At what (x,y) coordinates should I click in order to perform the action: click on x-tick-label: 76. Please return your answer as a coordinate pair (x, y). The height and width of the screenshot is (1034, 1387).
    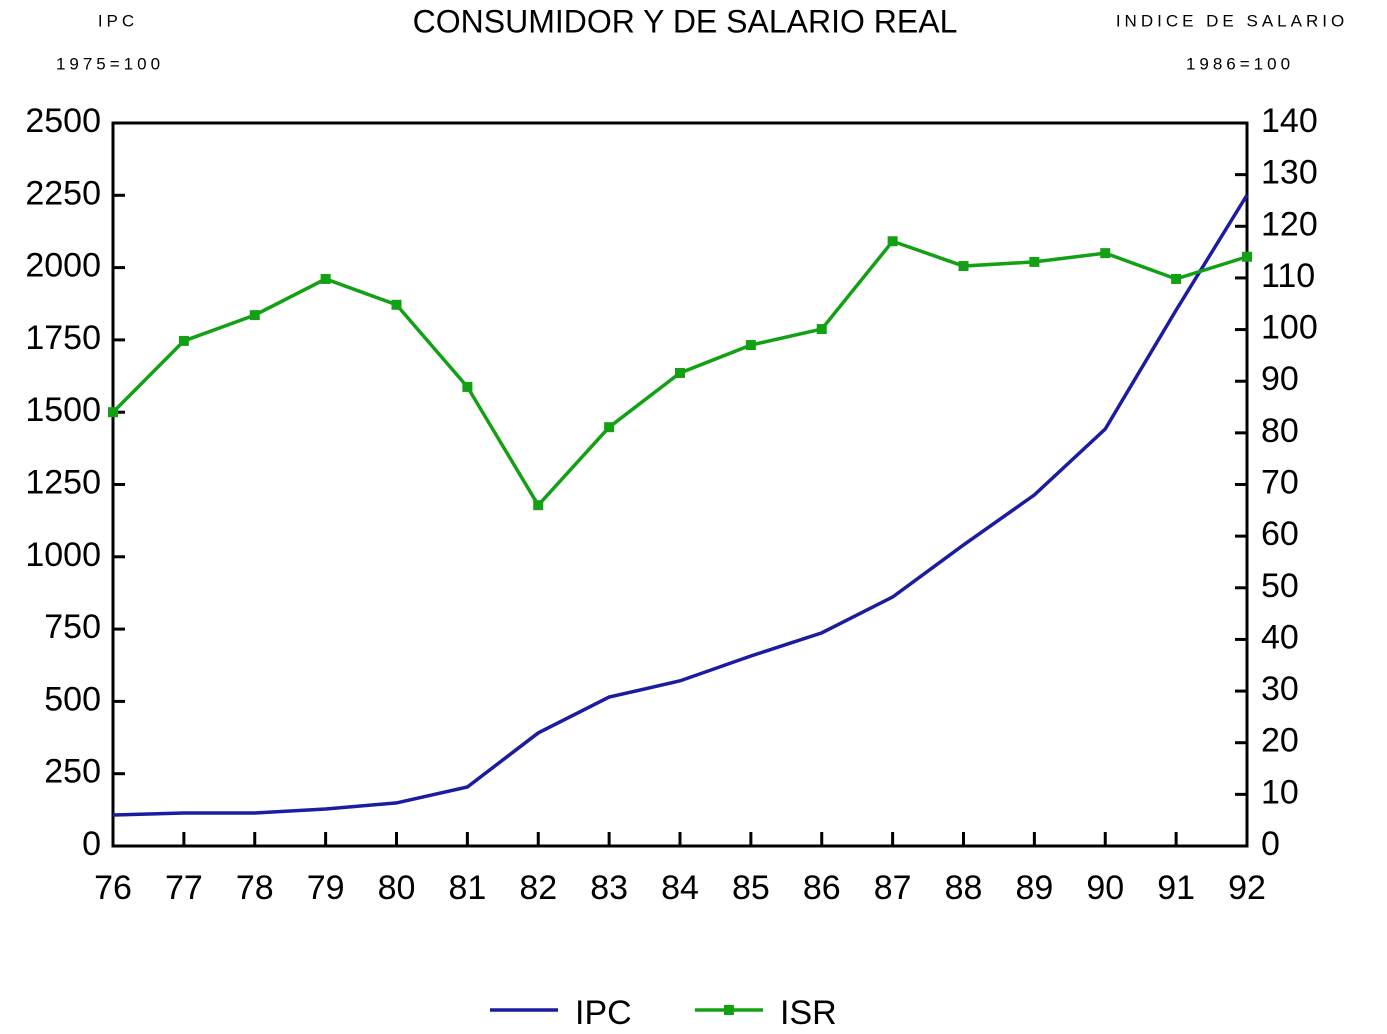
    Looking at the image, I should click on (113, 888).